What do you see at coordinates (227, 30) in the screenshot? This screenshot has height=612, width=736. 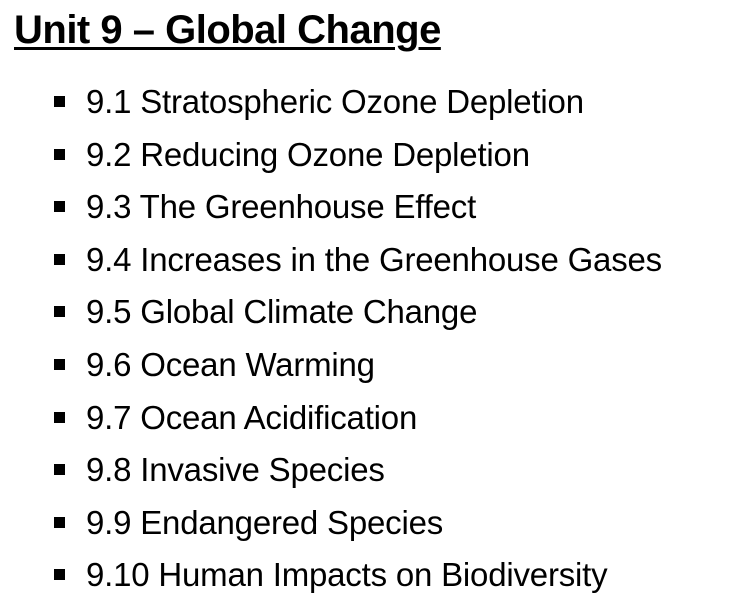 I see `page-title: Unit 9 – Global Change` at bounding box center [227, 30].